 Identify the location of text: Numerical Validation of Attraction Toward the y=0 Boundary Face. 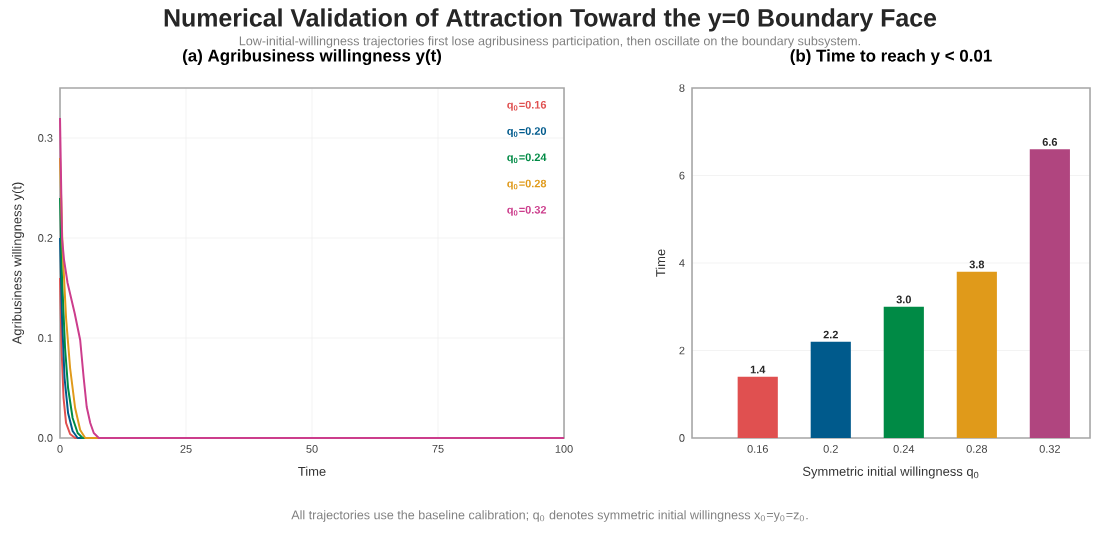
(550, 20).